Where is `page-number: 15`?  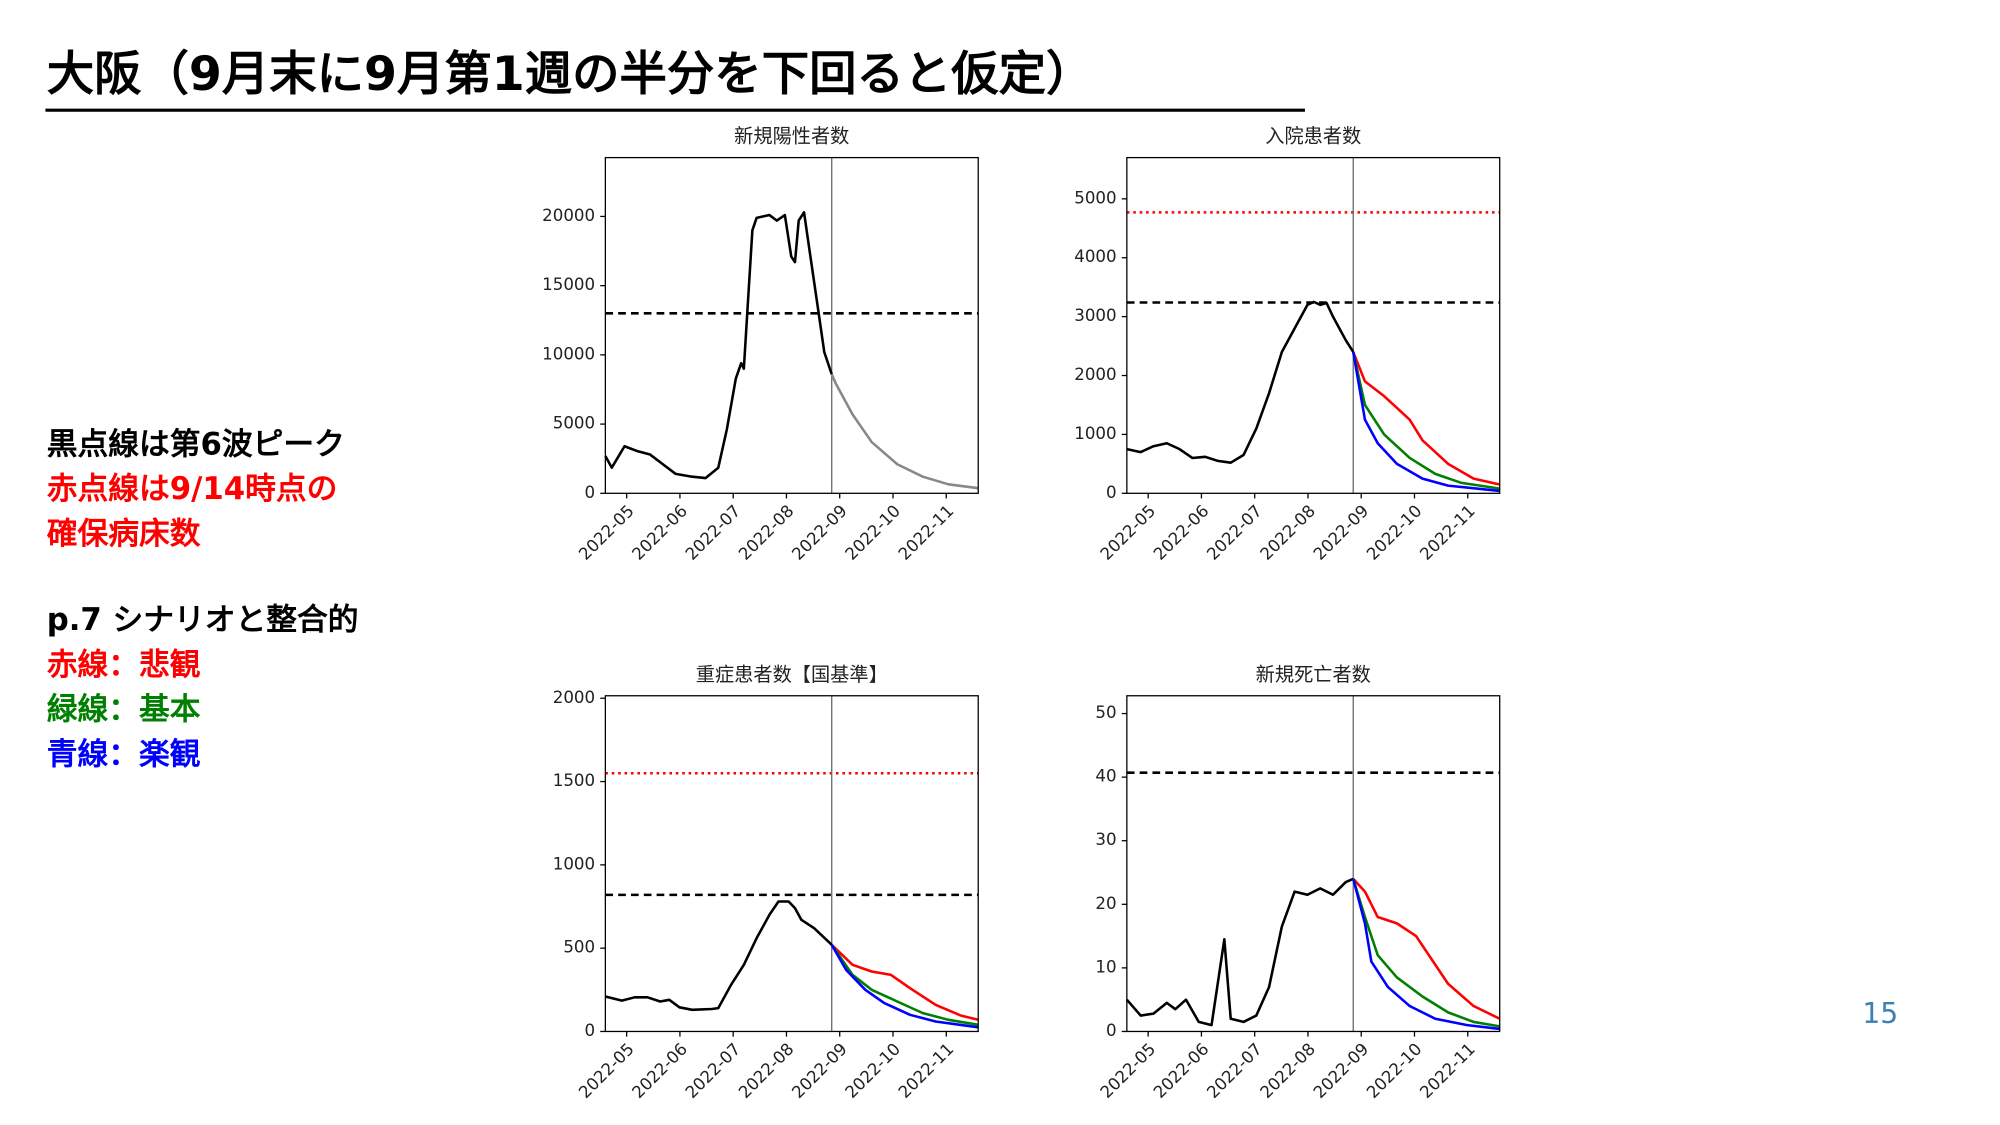 page-number: 15 is located at coordinates (1880, 1013).